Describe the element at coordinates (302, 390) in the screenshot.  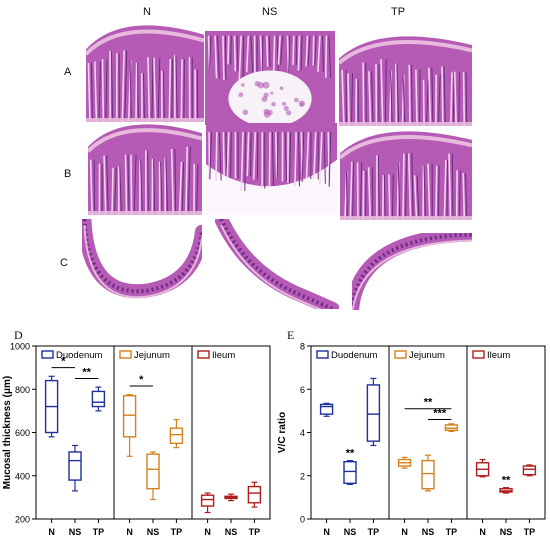
I see `y-tick-label: 6` at that location.